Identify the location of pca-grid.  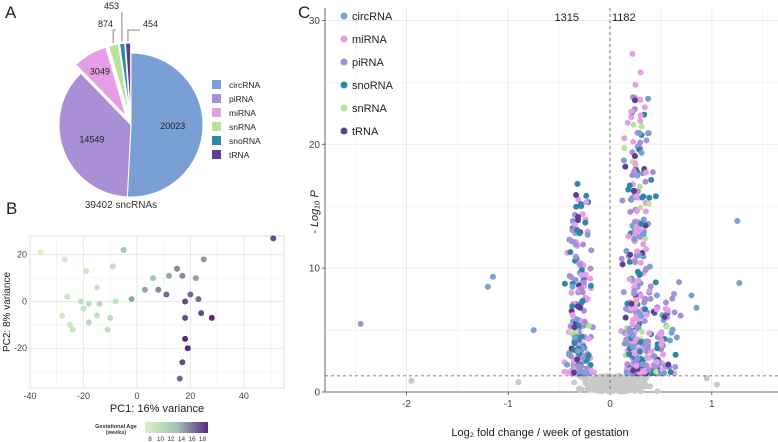
(156, 312).